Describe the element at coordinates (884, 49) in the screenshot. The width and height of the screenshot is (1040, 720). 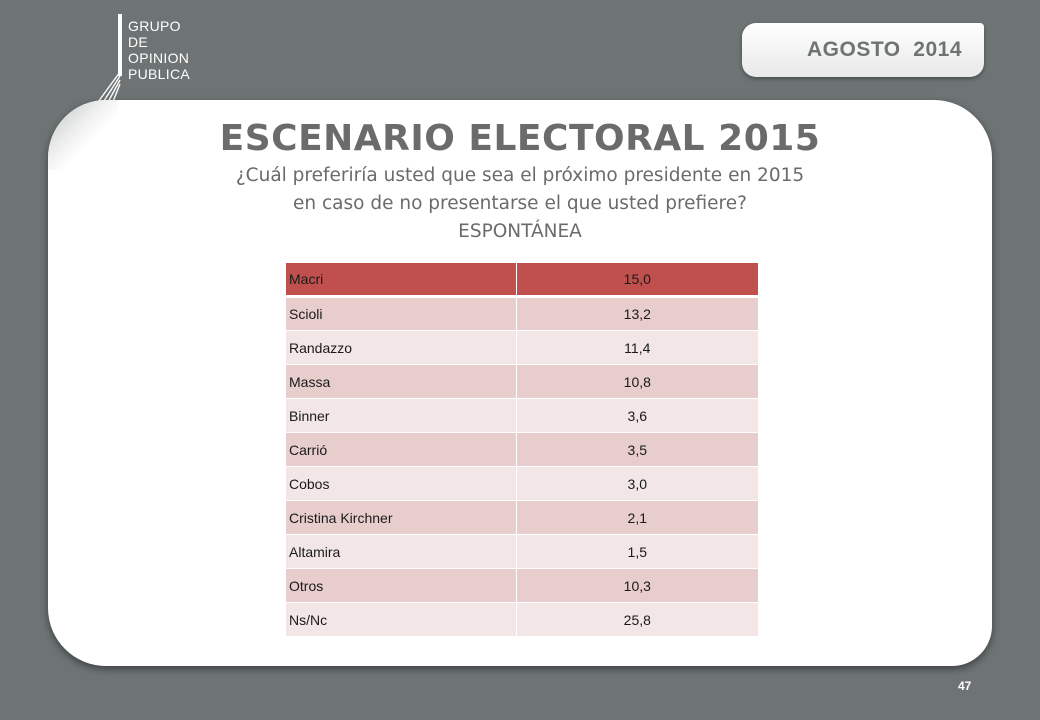
I see `date-label: AGOSTO 2014` at that location.